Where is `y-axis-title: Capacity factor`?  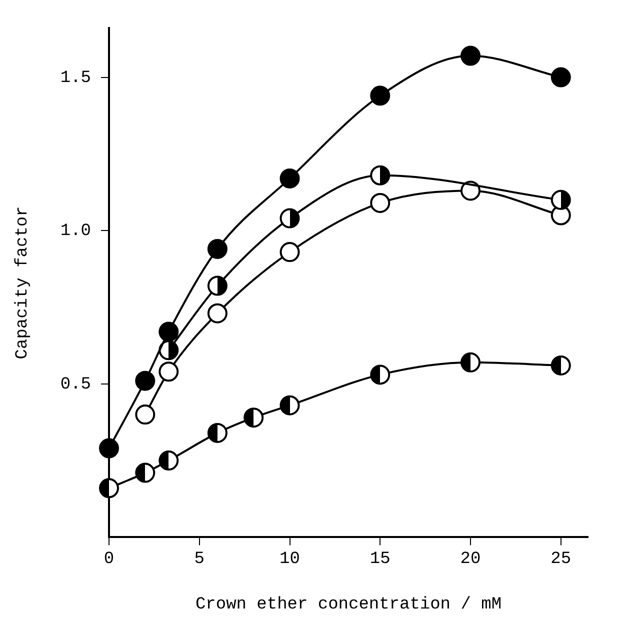
y-axis-title: Capacity factor is located at coordinates (23, 283).